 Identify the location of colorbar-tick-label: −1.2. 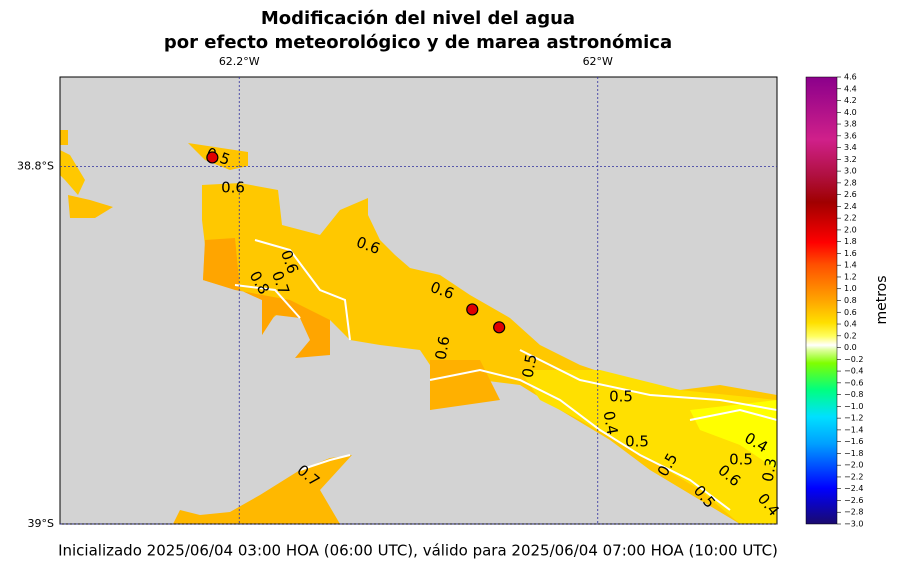
(853, 418).